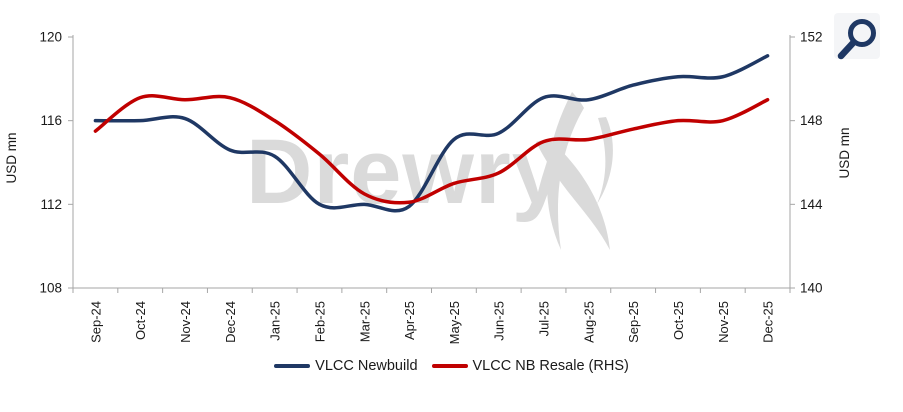 The height and width of the screenshot is (412, 903). Describe the element at coordinates (844, 152) in the screenshot. I see `right-axis-title: USD mn` at that location.